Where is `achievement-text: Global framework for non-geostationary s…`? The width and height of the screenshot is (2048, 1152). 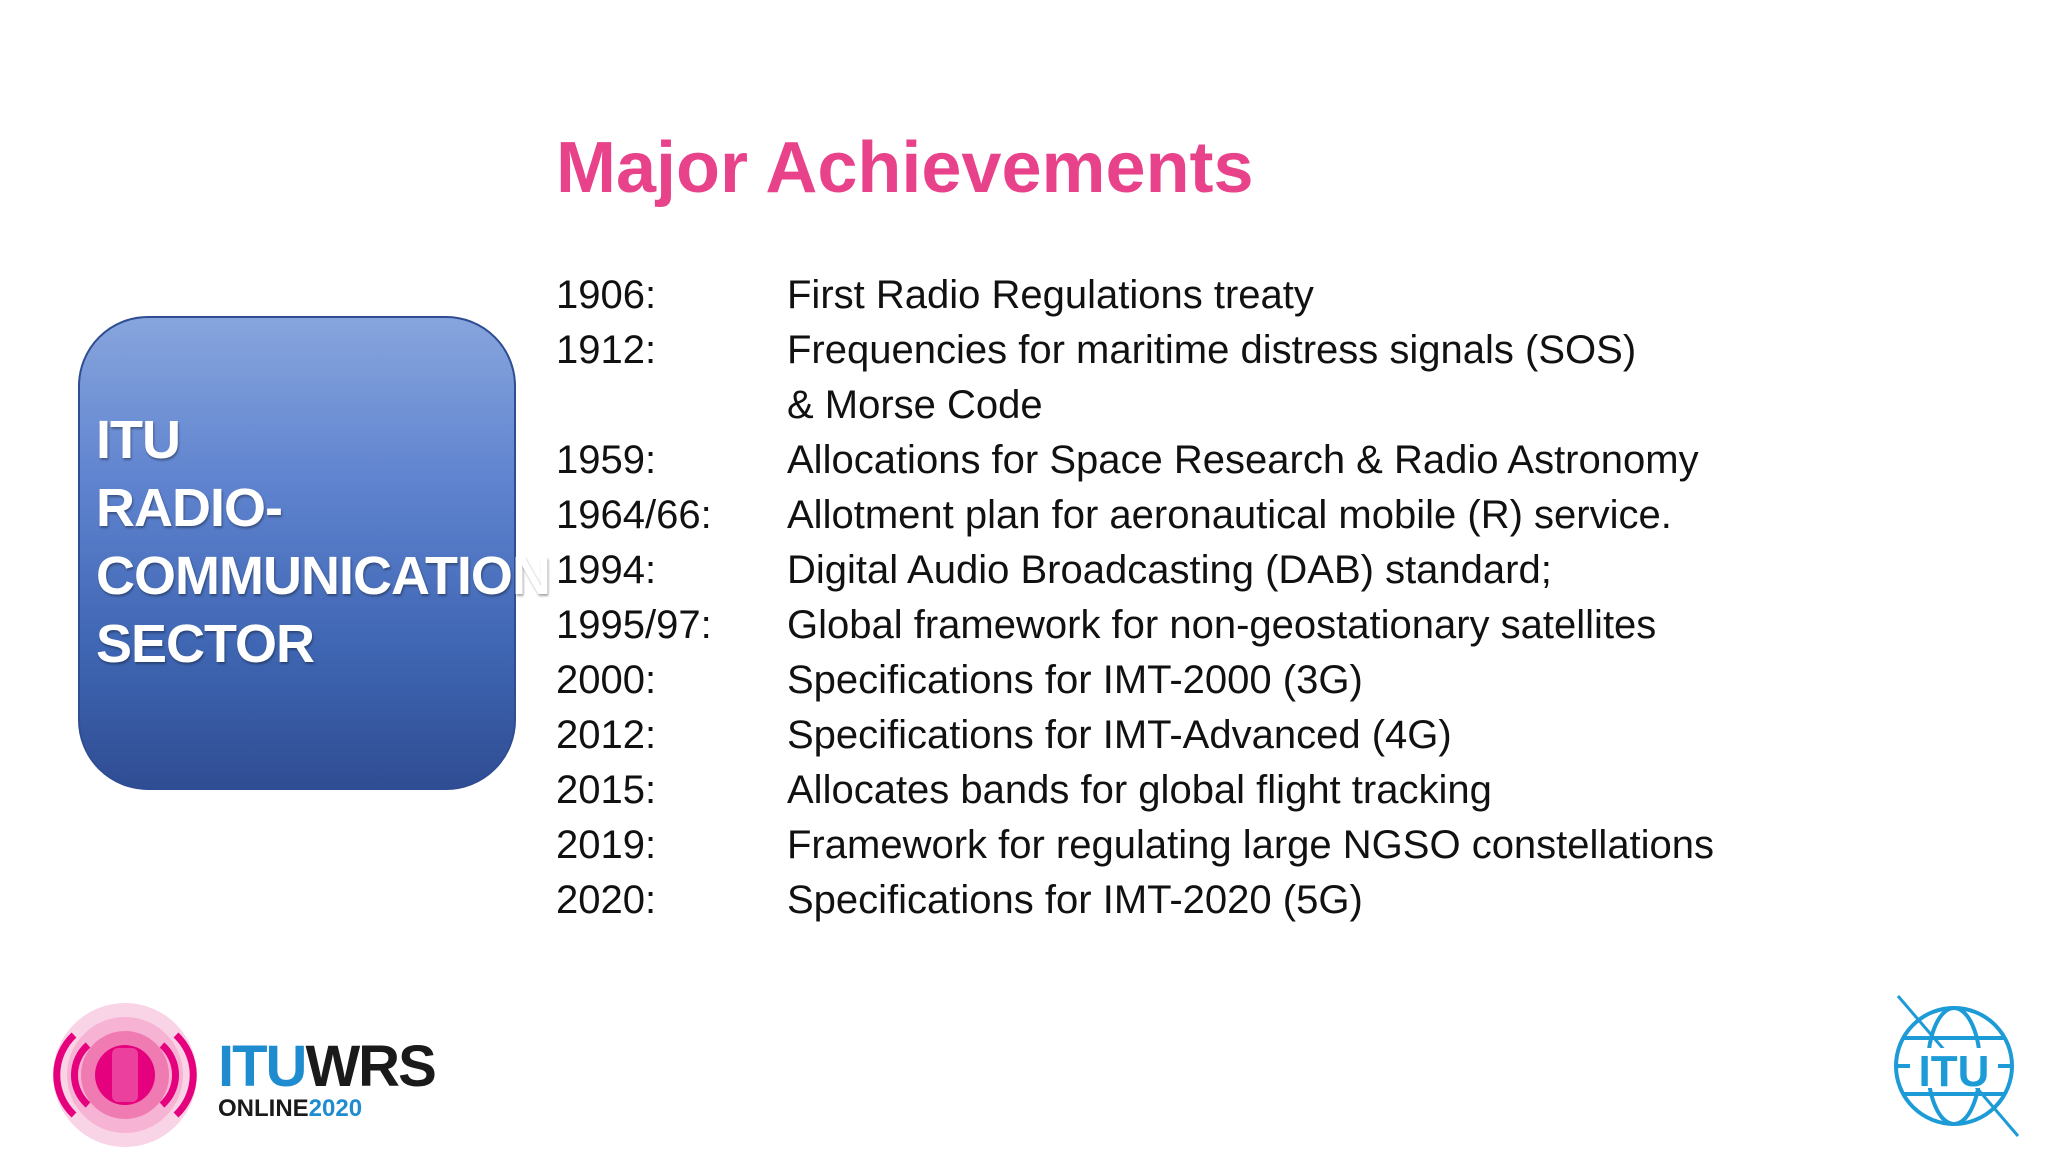
achievement-text: Global framework for non-geostationary s… is located at coordinates (1222, 625).